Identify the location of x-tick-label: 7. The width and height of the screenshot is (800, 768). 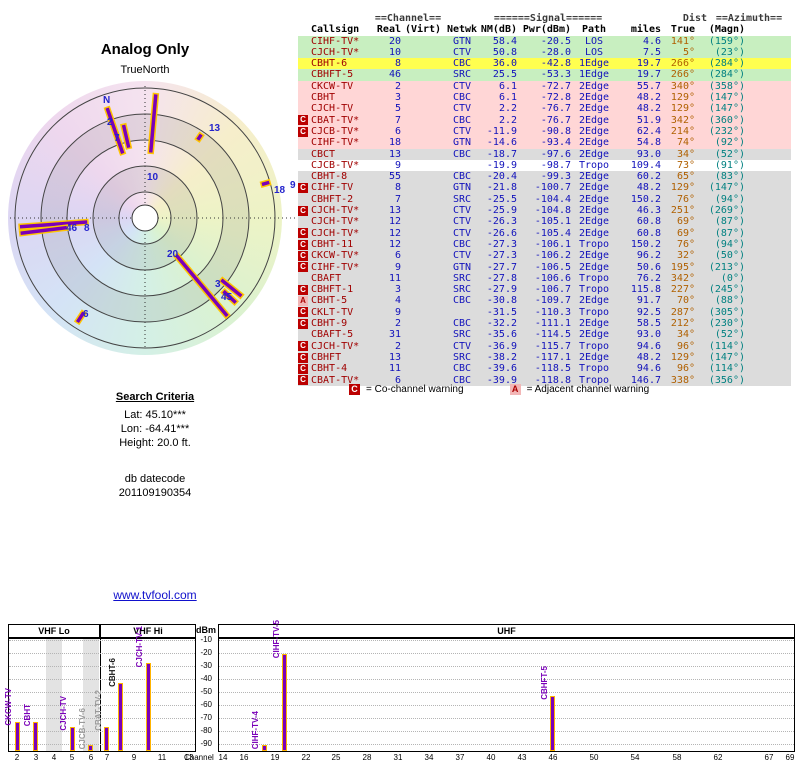
(107, 757).